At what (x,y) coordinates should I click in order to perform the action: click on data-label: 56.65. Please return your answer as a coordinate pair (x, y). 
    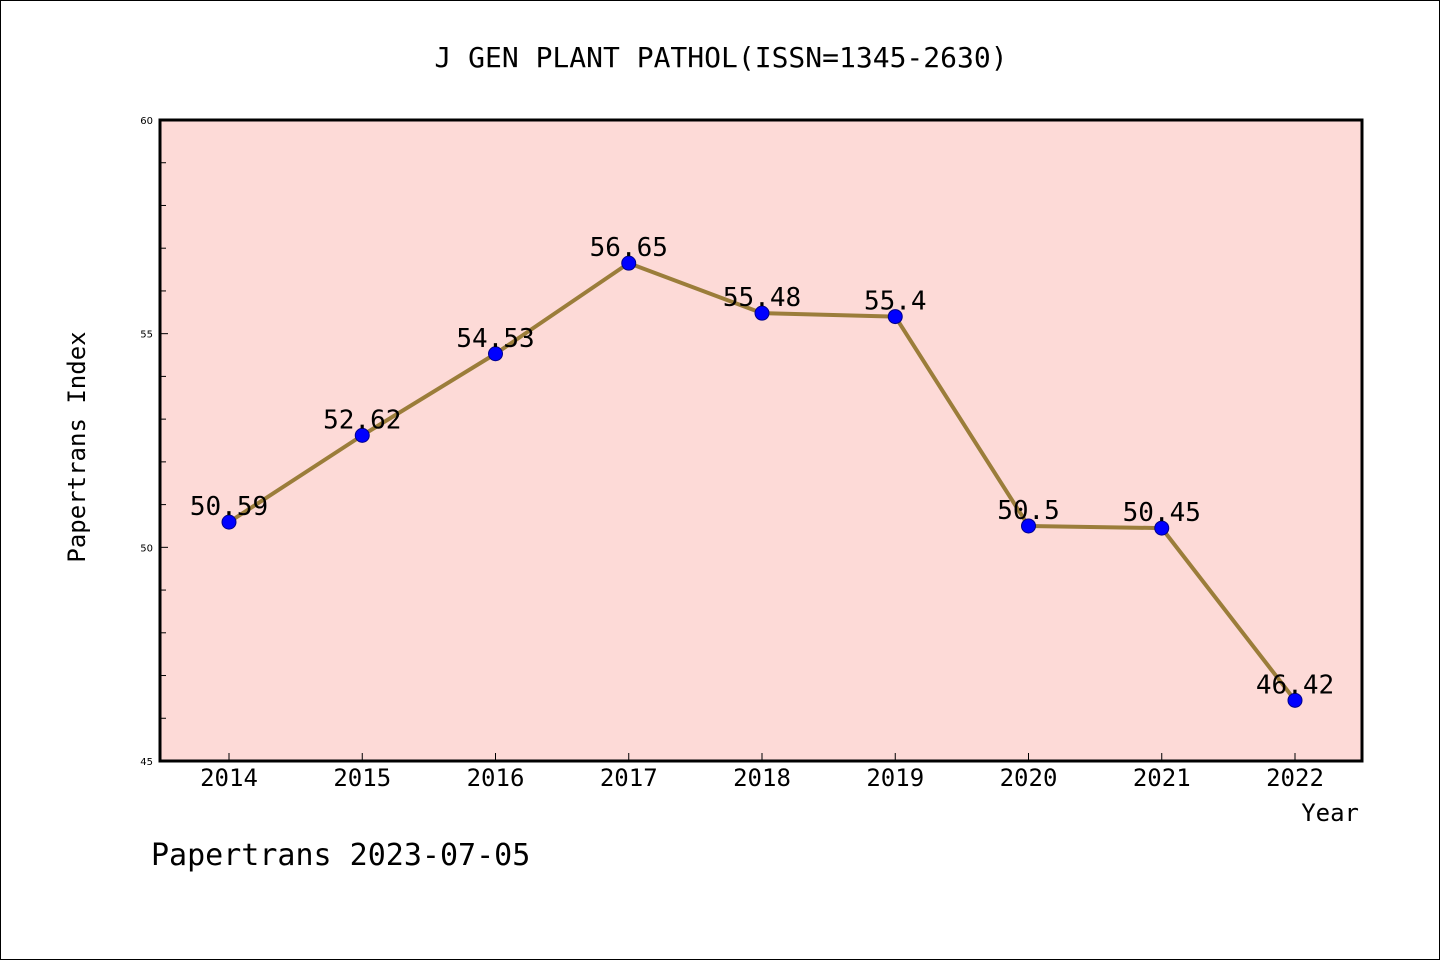
    Looking at the image, I should click on (629, 248).